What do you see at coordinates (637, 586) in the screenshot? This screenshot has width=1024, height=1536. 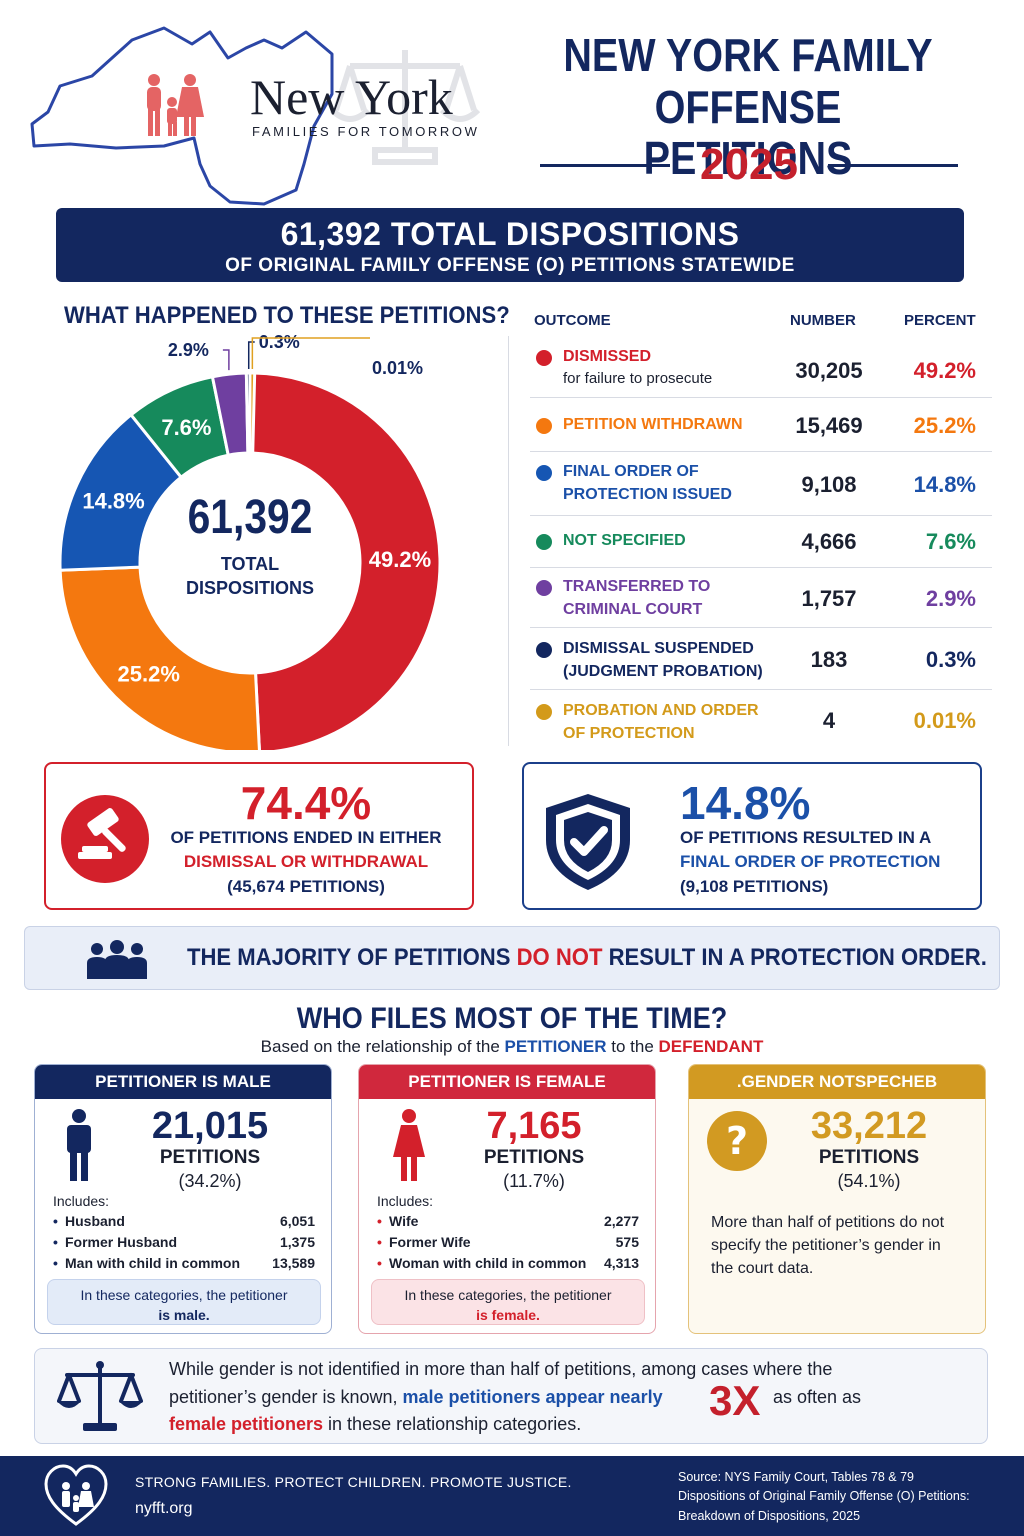 I see `outcome-label: TRANSFERRED TO` at bounding box center [637, 586].